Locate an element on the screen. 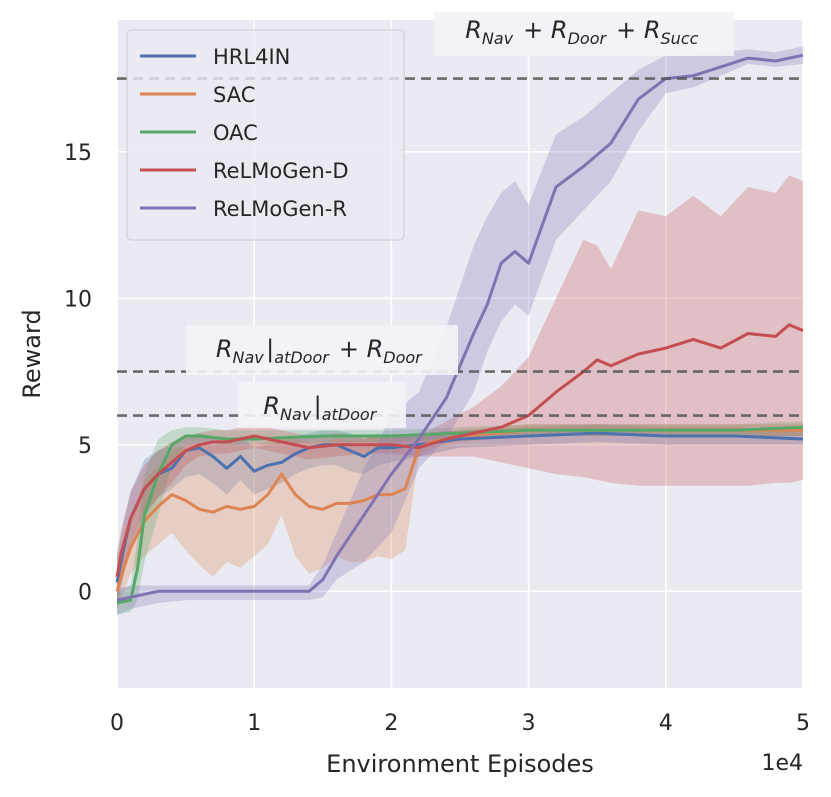 Image resolution: width=831 pixels, height=797 pixels. x-offset-label: 1e4 is located at coordinates (782, 763).